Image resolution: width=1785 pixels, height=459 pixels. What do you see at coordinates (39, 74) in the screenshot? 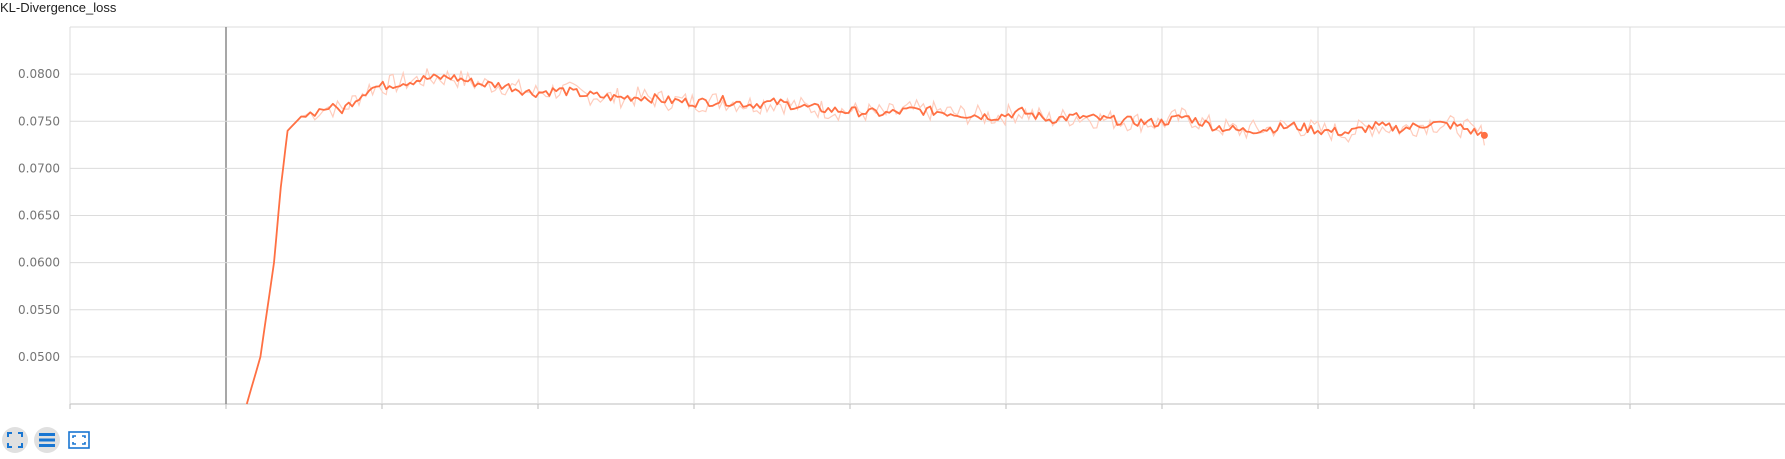
I see `y-tick-label: 0.0800` at bounding box center [39, 74].